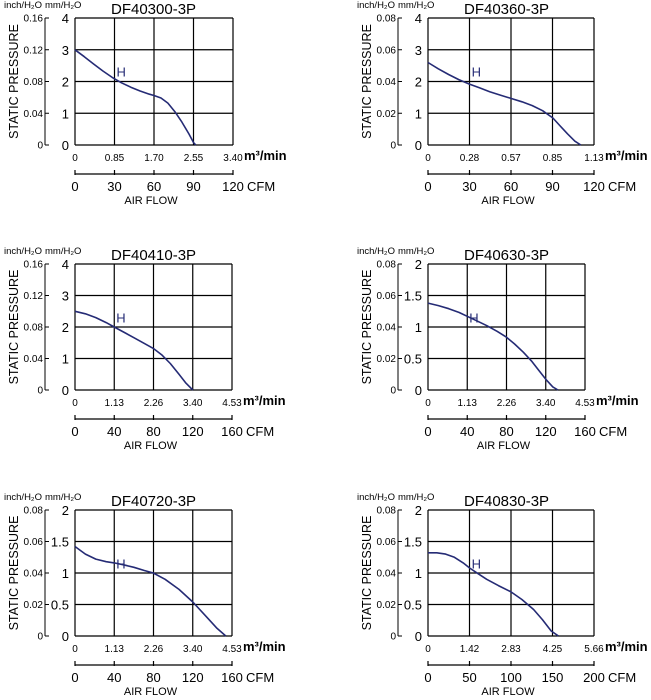  What do you see at coordinates (511, 158) in the screenshot?
I see `m3-tick-label: 0.57` at bounding box center [511, 158].